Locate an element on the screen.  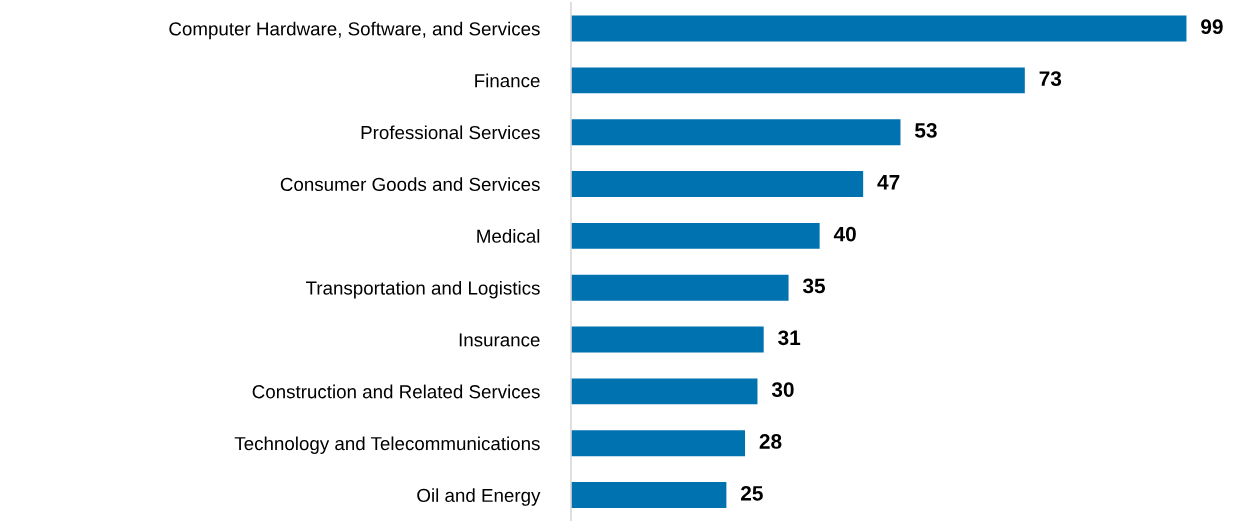
data-label: 47 is located at coordinates (888, 182).